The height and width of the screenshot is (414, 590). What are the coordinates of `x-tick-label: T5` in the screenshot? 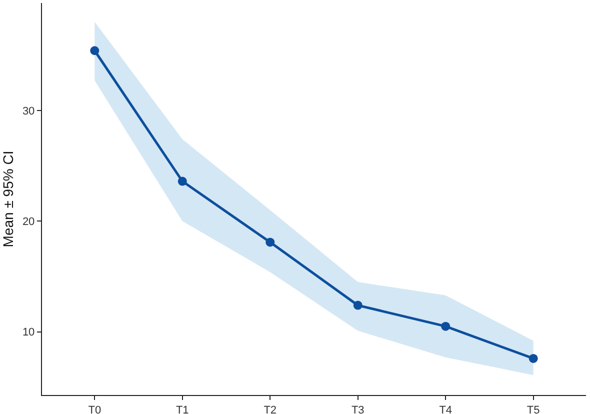 It's located at (533, 409).